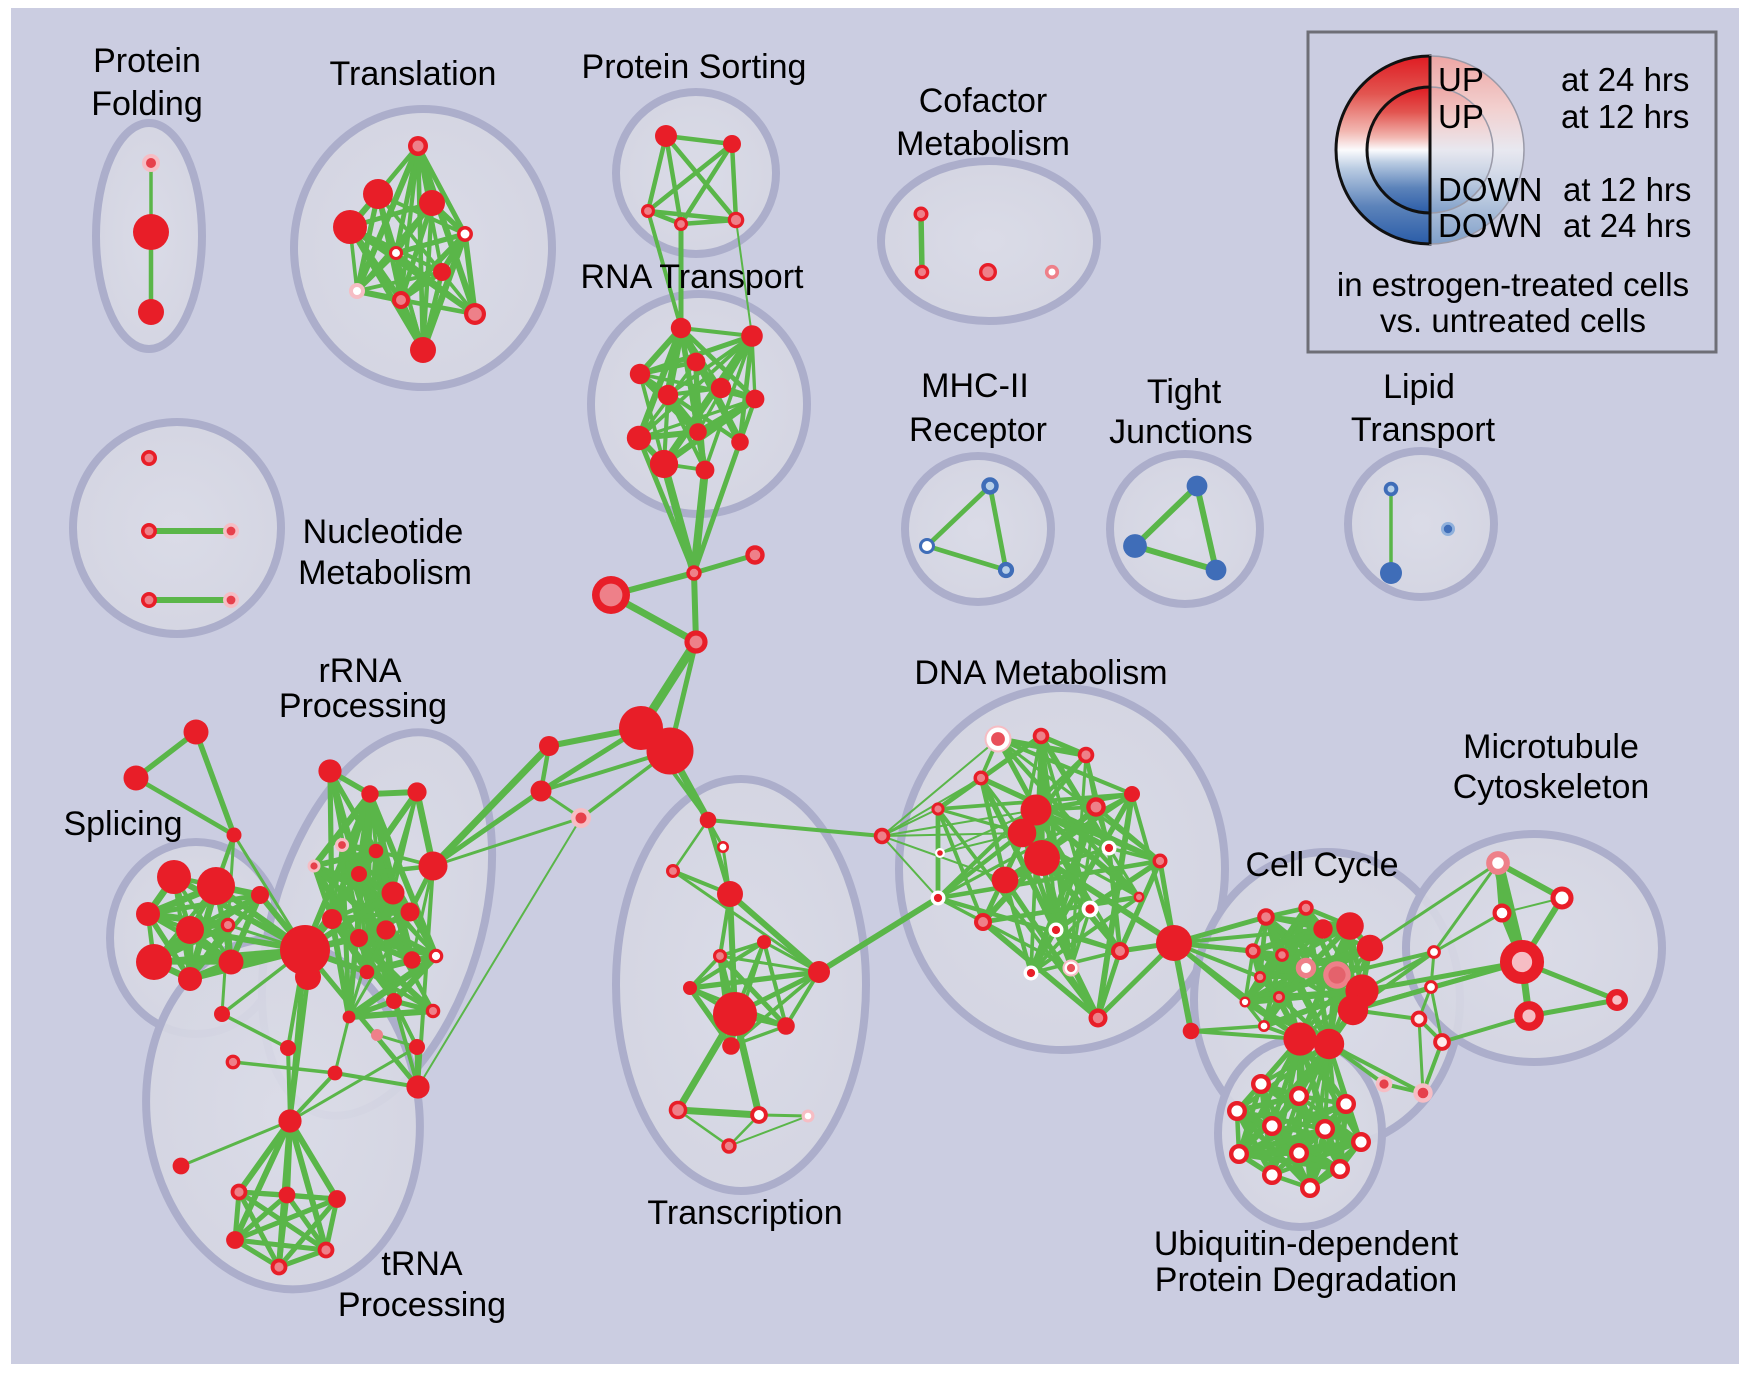 This screenshot has height=1376, width=1750. Describe the element at coordinates (983, 101) in the screenshot. I see `svg-text: Cofactor` at that location.